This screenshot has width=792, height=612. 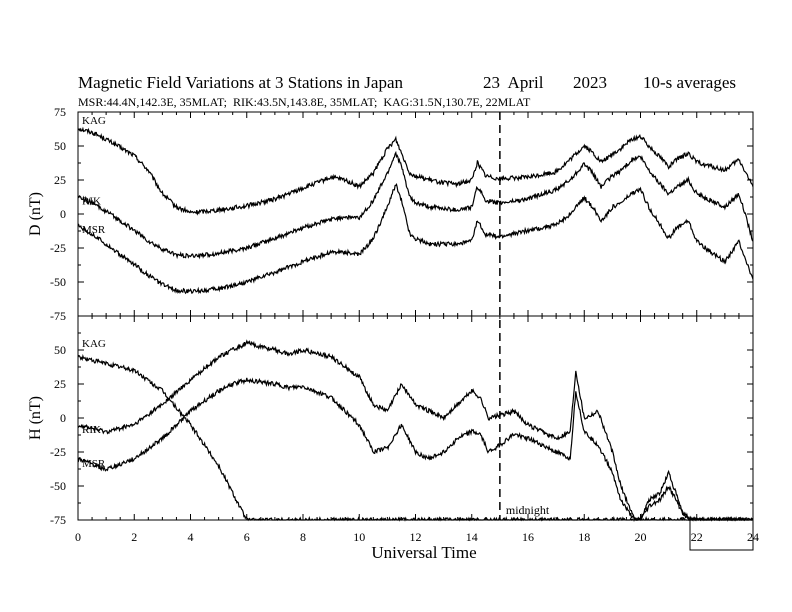 What do you see at coordinates (513, 82) in the screenshot?
I see `chart-date: 23 April` at bounding box center [513, 82].